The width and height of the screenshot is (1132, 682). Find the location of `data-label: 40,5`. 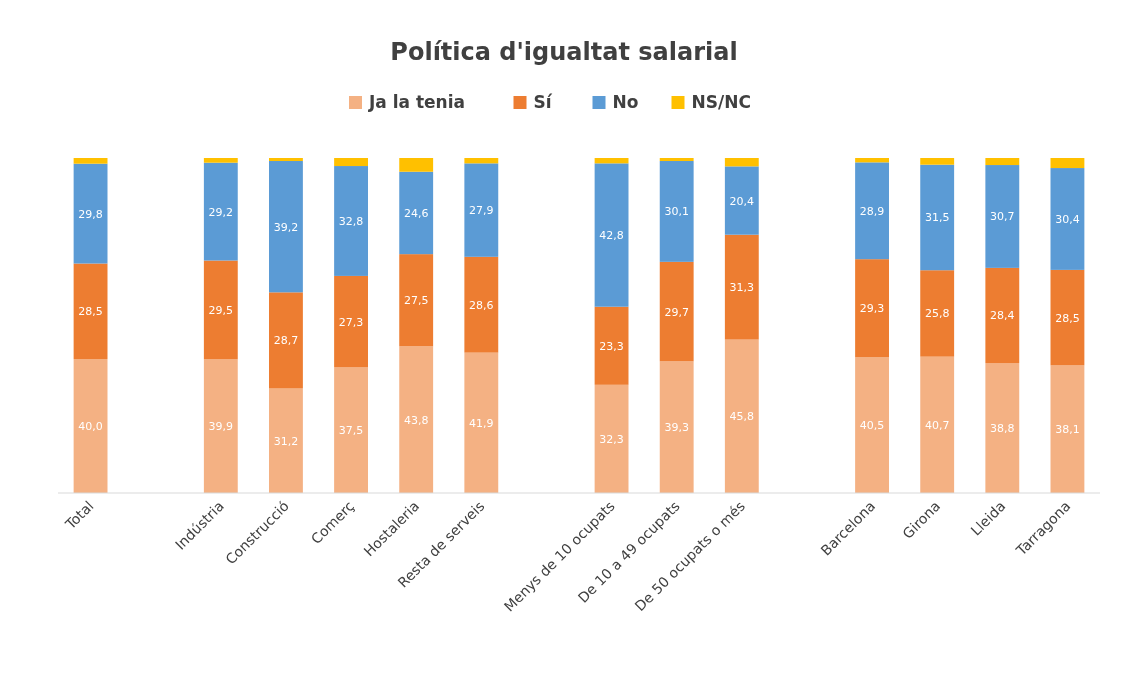

data-label: 40,5 is located at coordinates (872, 426).